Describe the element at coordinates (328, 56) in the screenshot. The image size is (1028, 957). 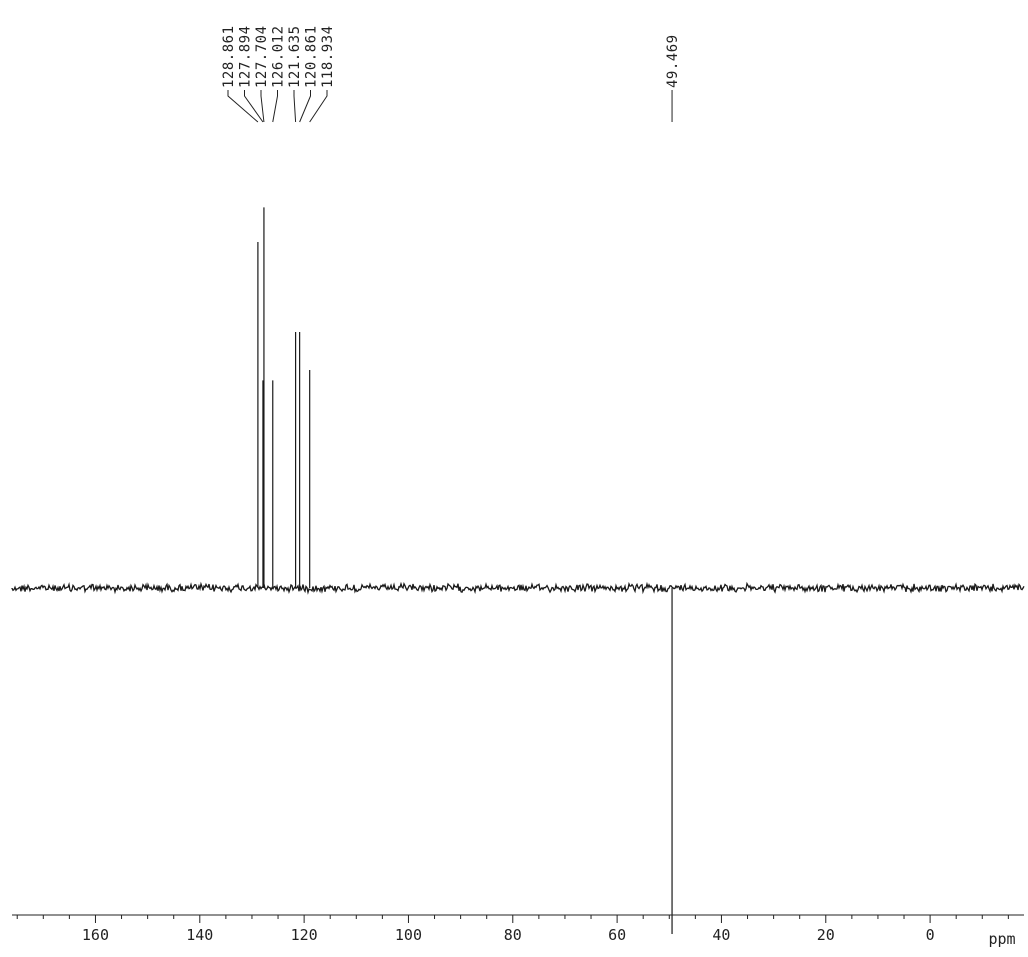
I see `peak-label-6: 118.934` at that location.